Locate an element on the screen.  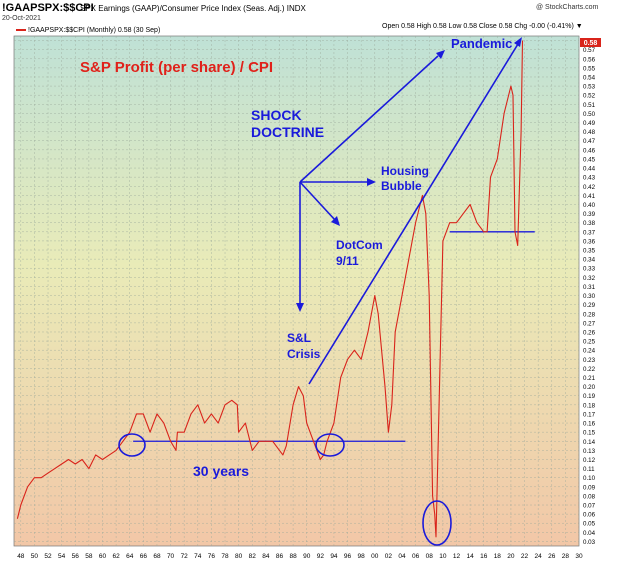
y-tick-label: 0.56 is located at coordinates (589, 59).